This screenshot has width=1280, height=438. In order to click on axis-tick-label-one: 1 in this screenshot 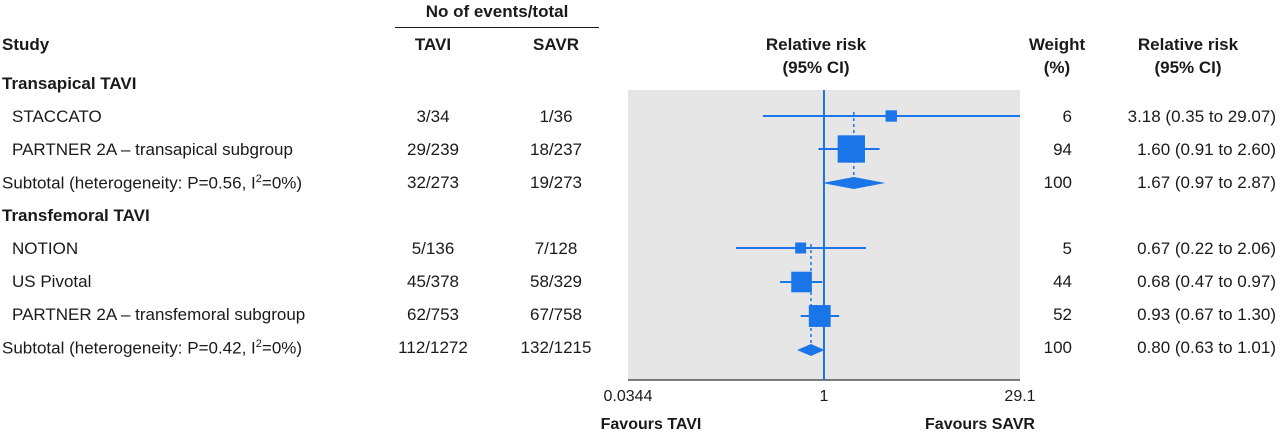, I will do `click(824, 396)`.